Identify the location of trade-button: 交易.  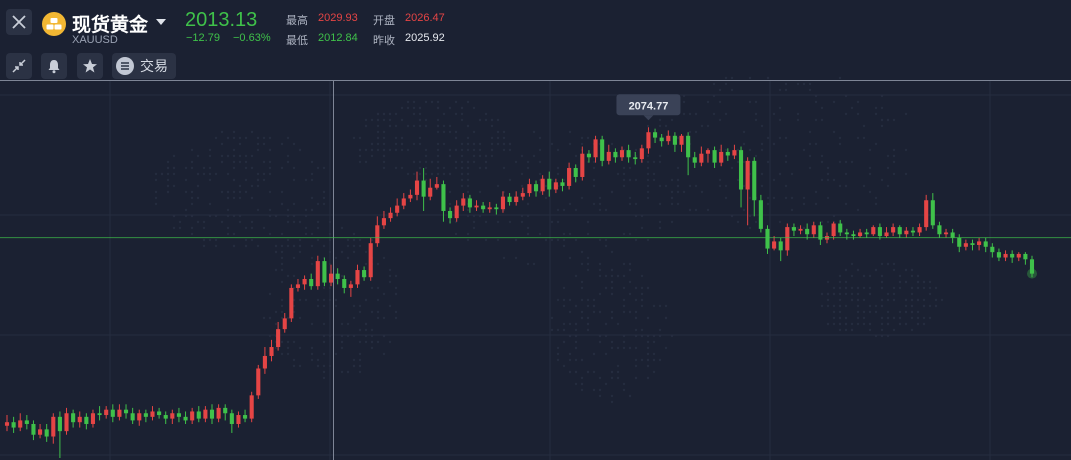
(144, 66).